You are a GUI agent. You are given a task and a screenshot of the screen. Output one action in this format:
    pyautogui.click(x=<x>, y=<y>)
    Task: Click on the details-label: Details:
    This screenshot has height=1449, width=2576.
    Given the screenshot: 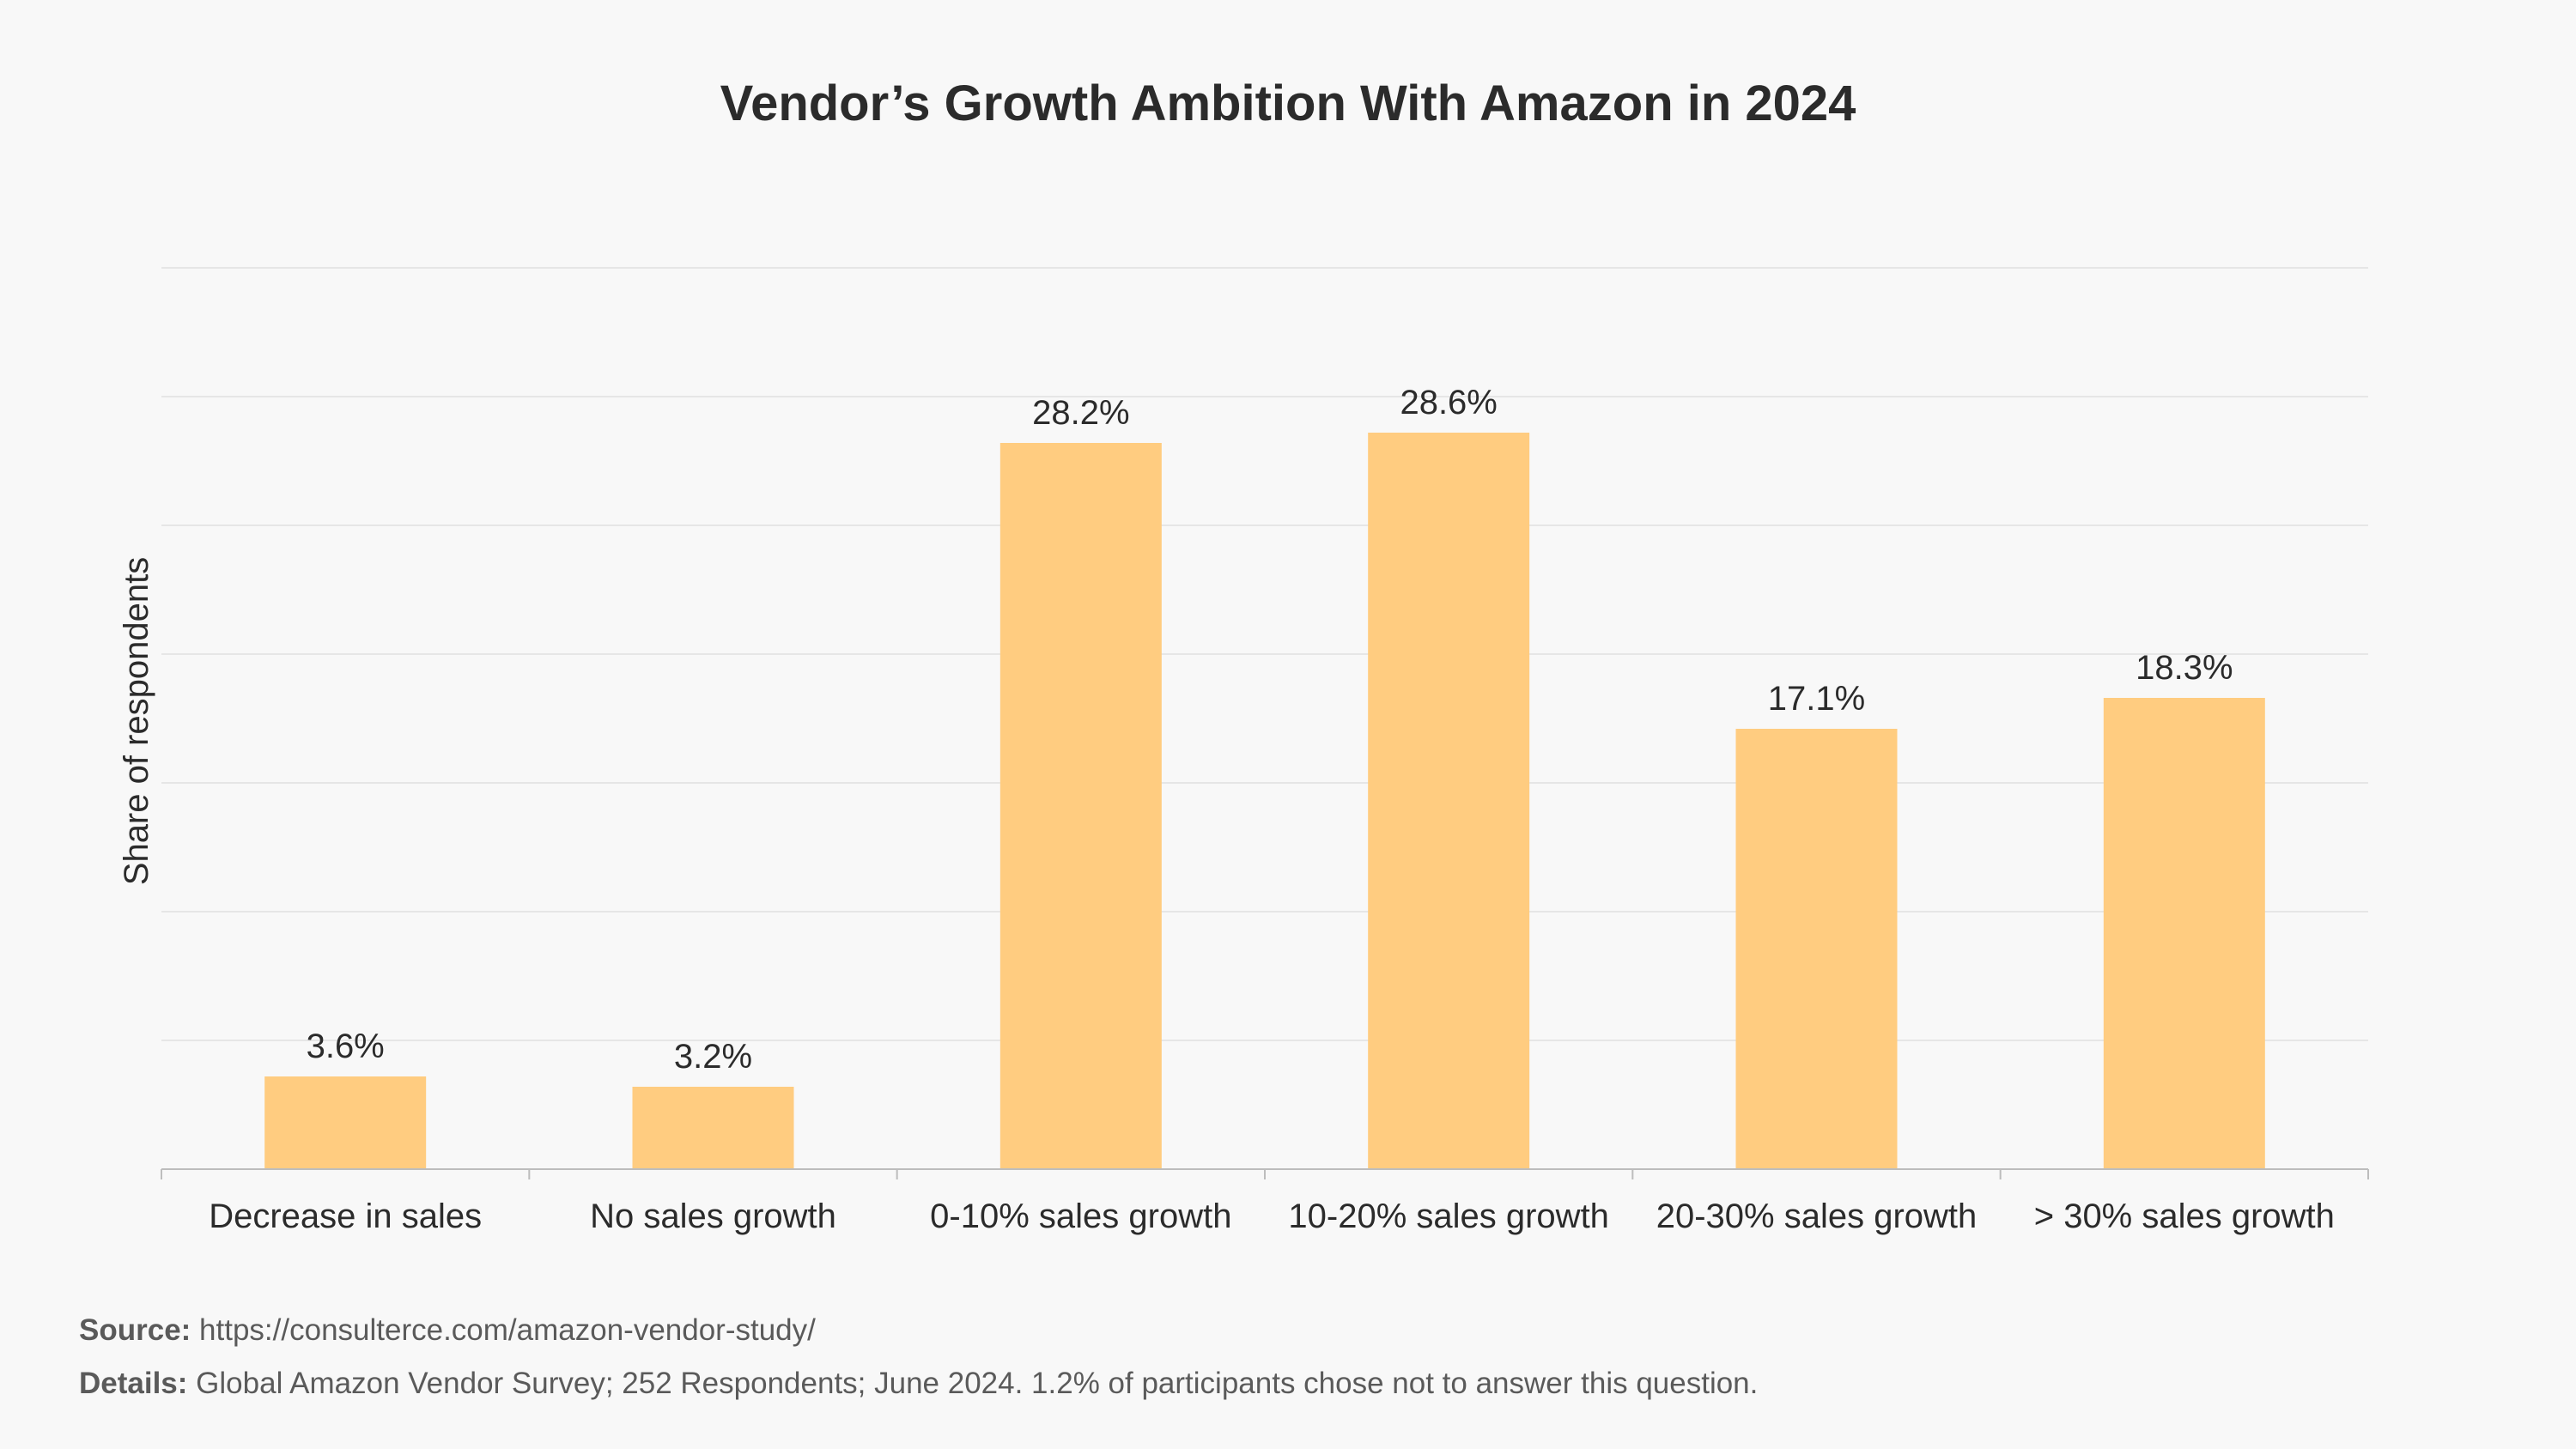 What is the action you would take?
    pyautogui.click(x=133, y=1383)
    